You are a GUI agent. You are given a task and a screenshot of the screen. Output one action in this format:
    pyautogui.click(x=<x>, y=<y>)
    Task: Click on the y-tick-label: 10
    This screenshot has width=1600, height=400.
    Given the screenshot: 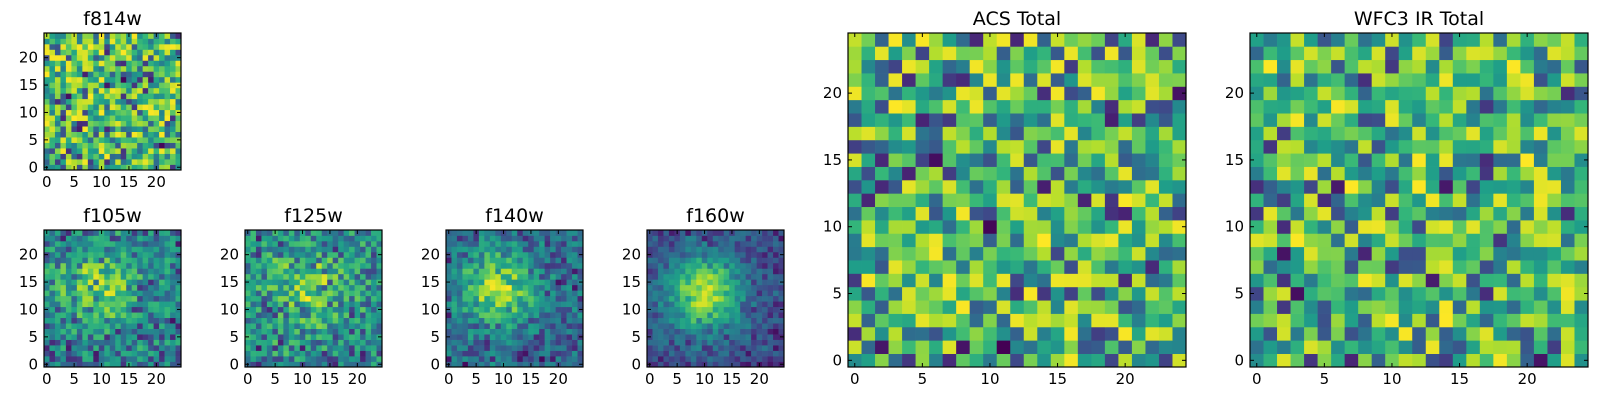 What is the action you would take?
    pyautogui.click(x=430, y=309)
    